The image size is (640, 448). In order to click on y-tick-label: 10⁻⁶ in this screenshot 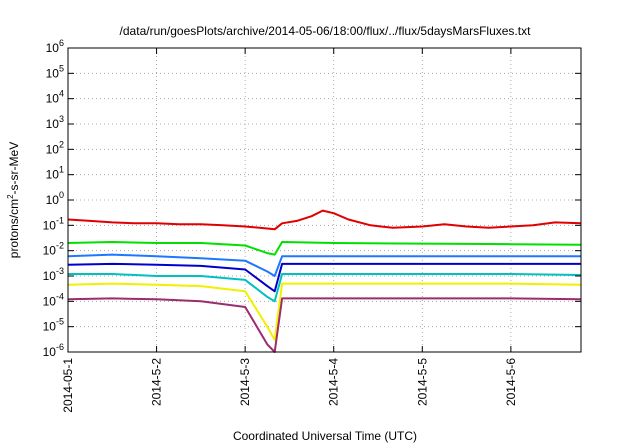, I will do `click(53, 350)`.